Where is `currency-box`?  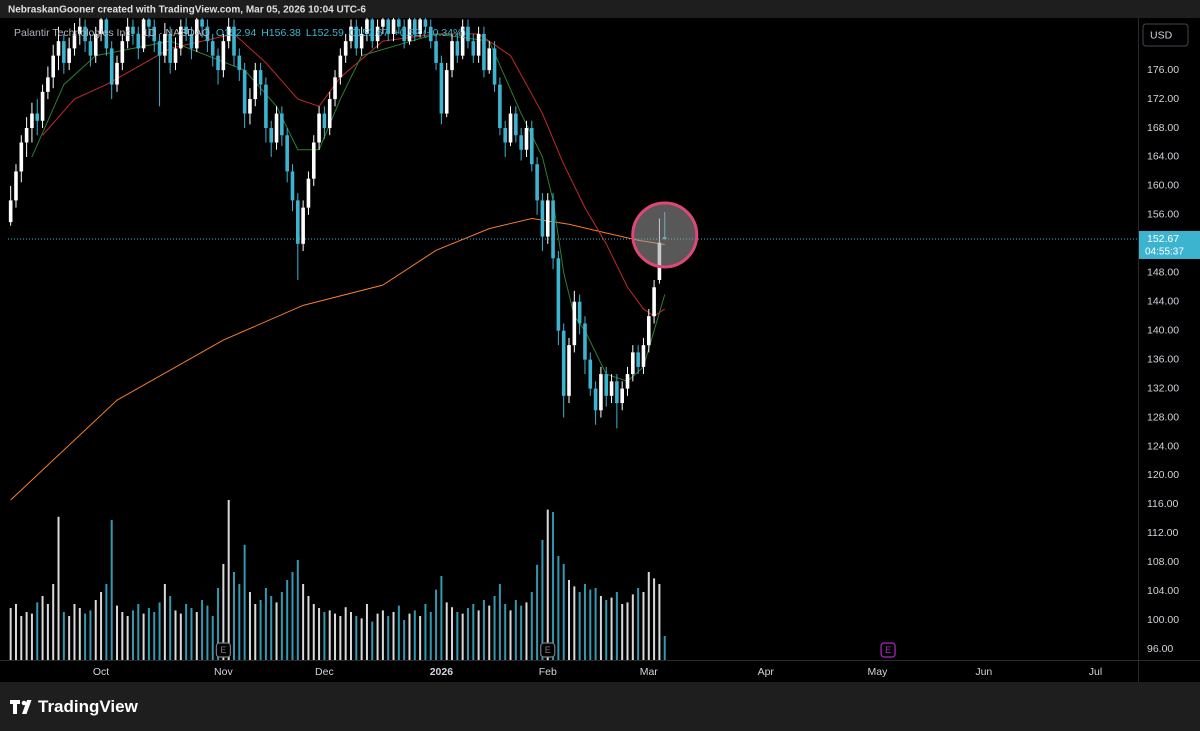 currency-box is located at coordinates (1165, 35).